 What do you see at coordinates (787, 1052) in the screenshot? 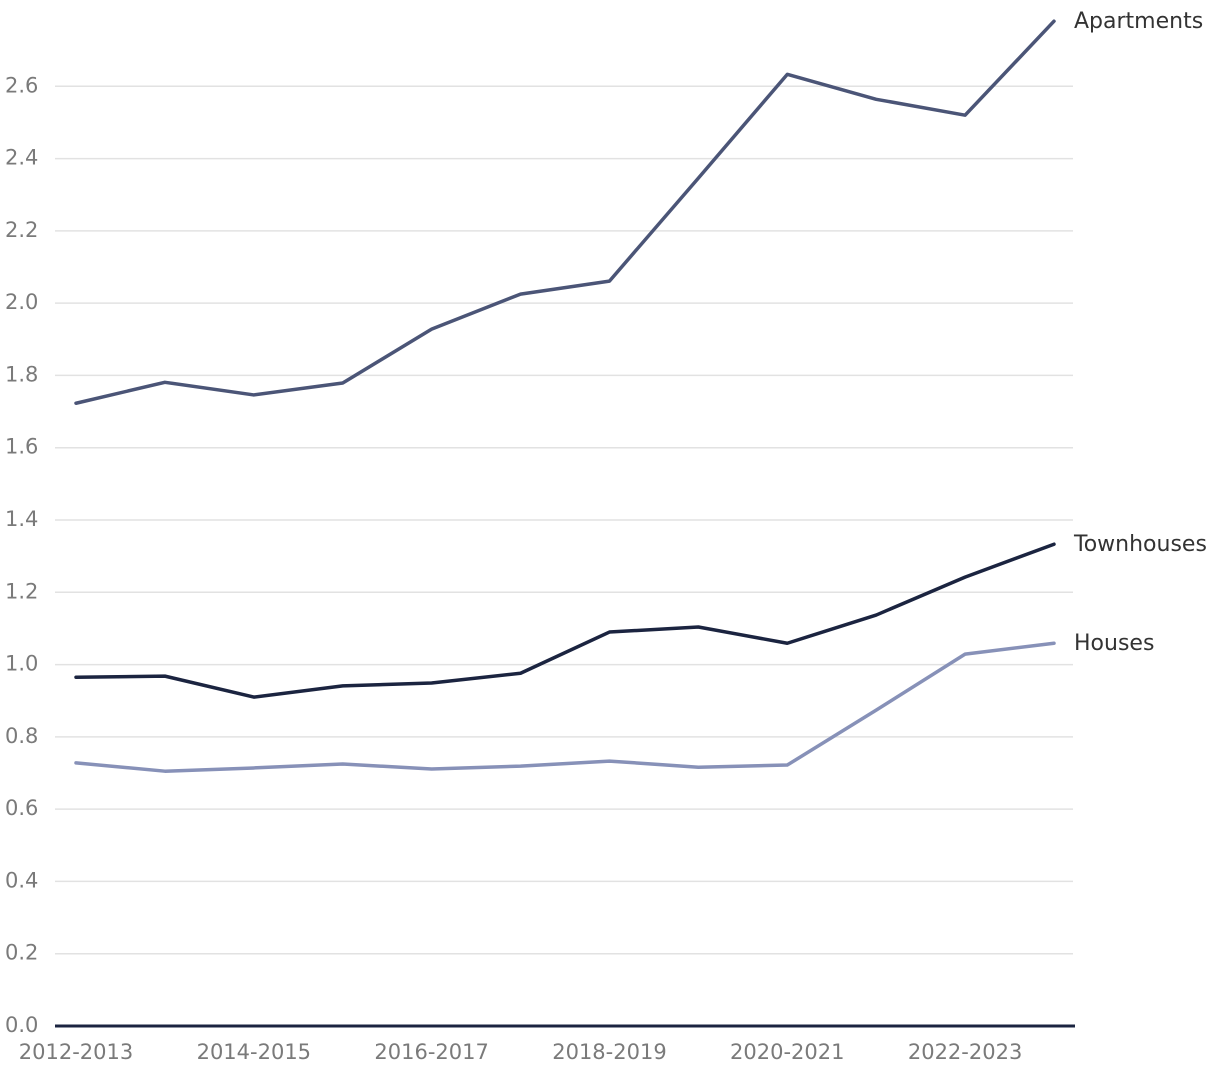
I see `x-tick-label: 2020-2021` at bounding box center [787, 1052].